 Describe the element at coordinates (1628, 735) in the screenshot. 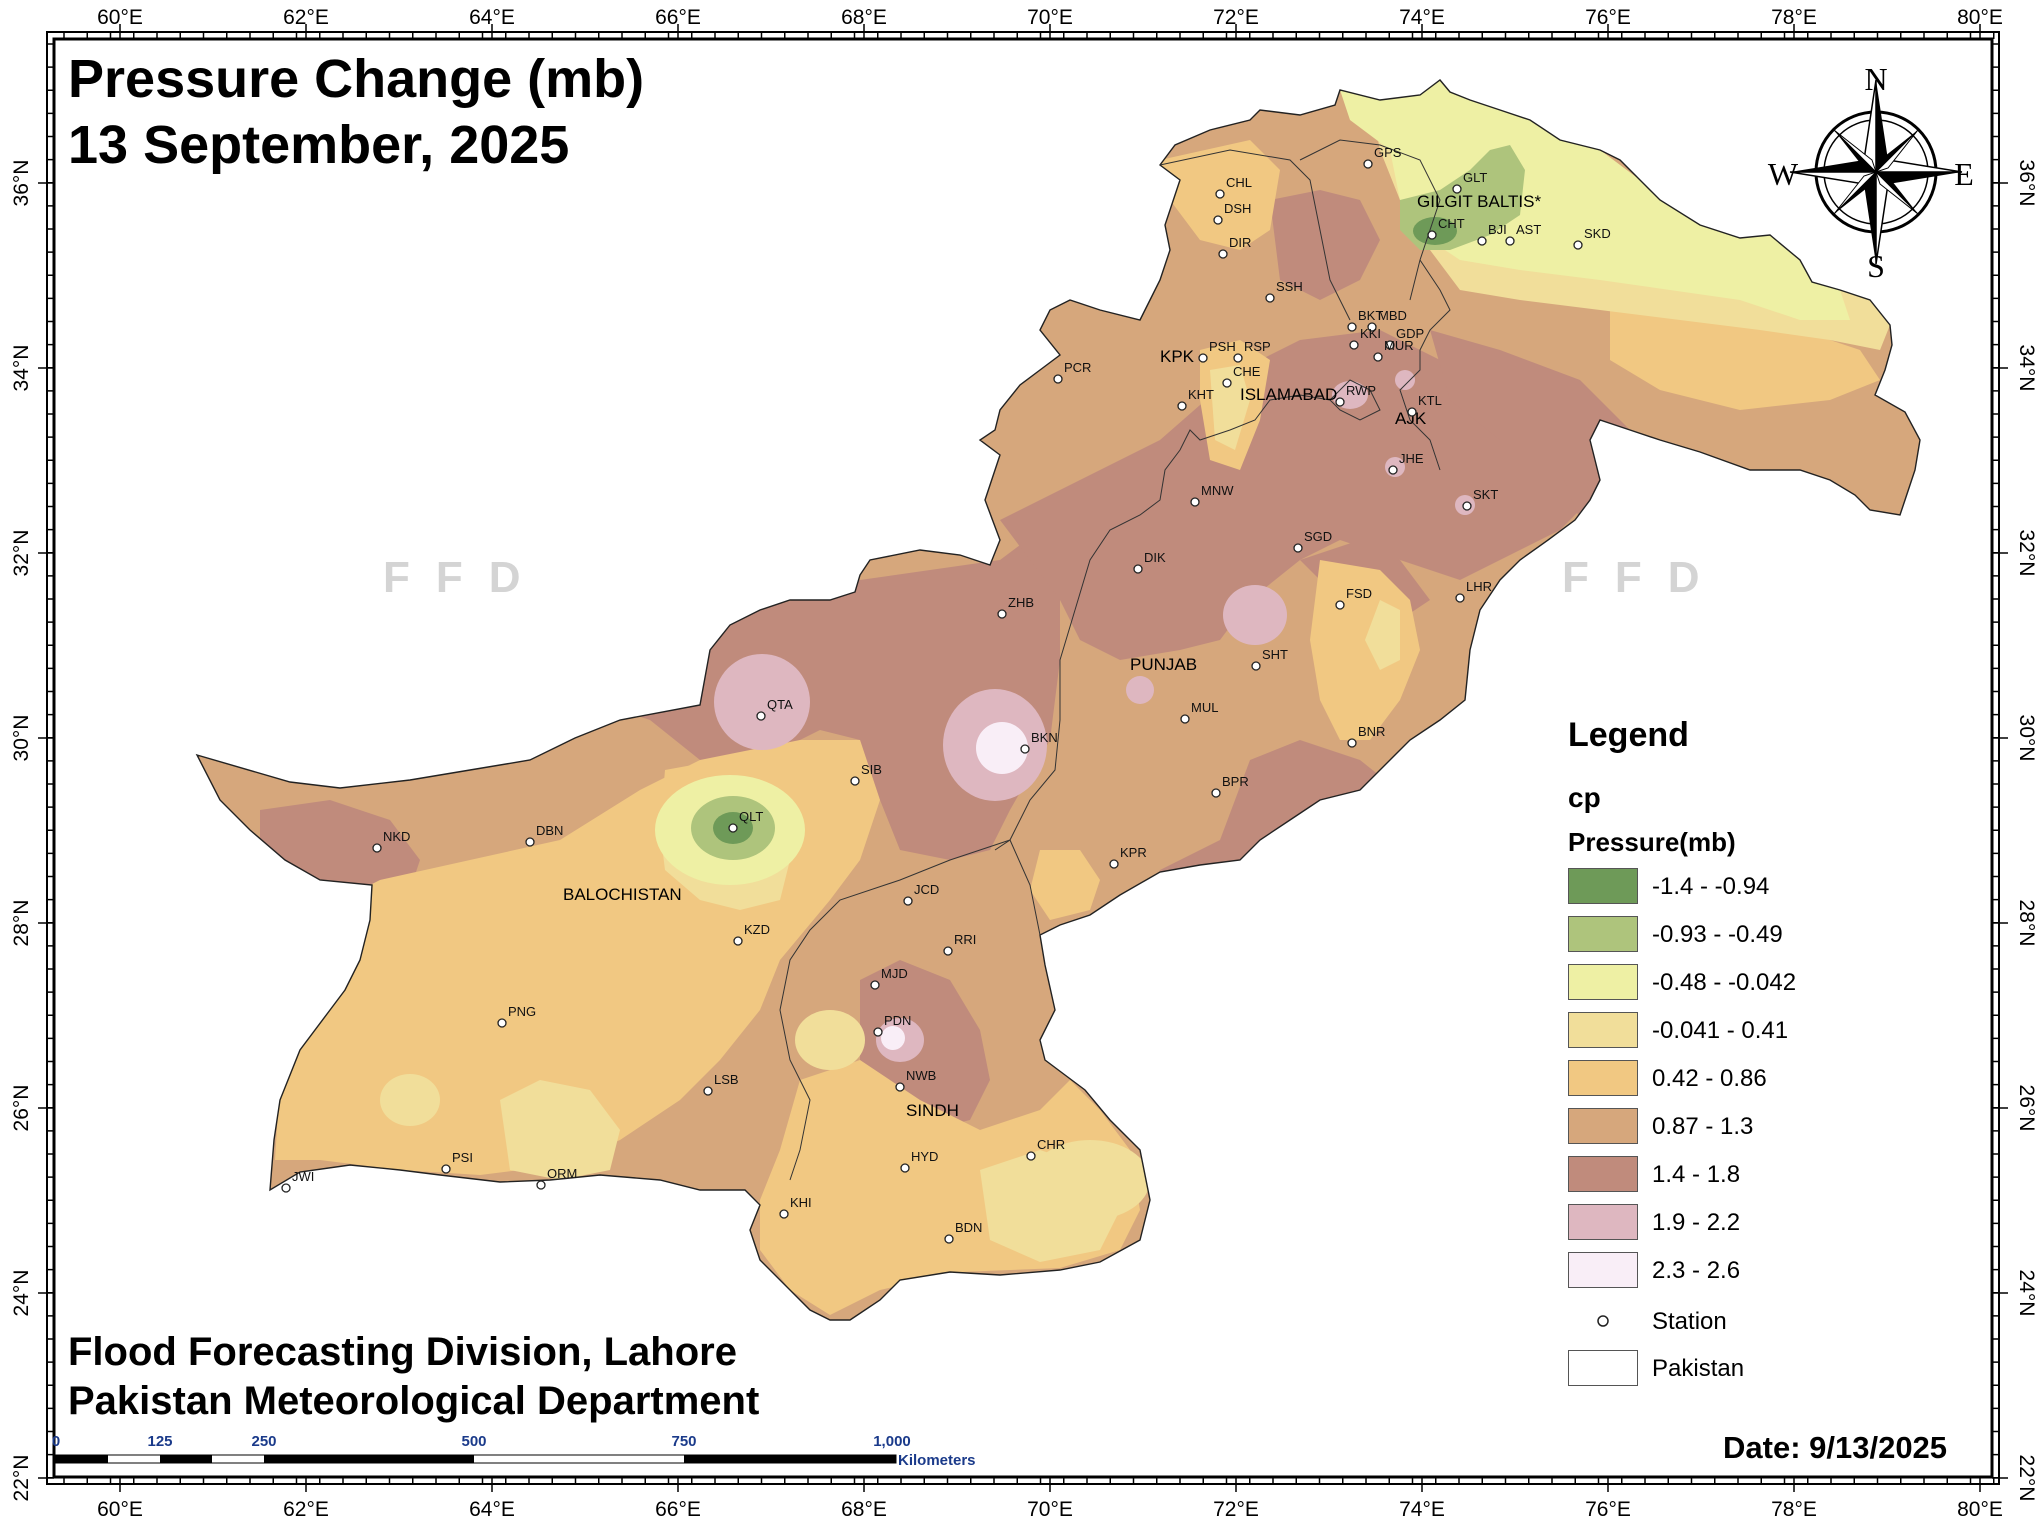

I see `legend-title: Legend` at that location.